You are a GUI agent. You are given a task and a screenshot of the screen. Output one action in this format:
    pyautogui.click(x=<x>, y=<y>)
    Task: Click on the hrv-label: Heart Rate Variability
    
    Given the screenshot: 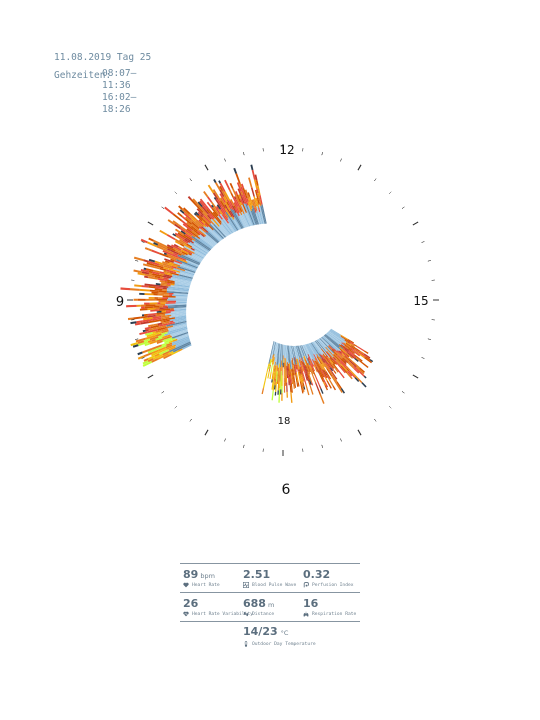 What is the action you would take?
    pyautogui.click(x=222, y=614)
    